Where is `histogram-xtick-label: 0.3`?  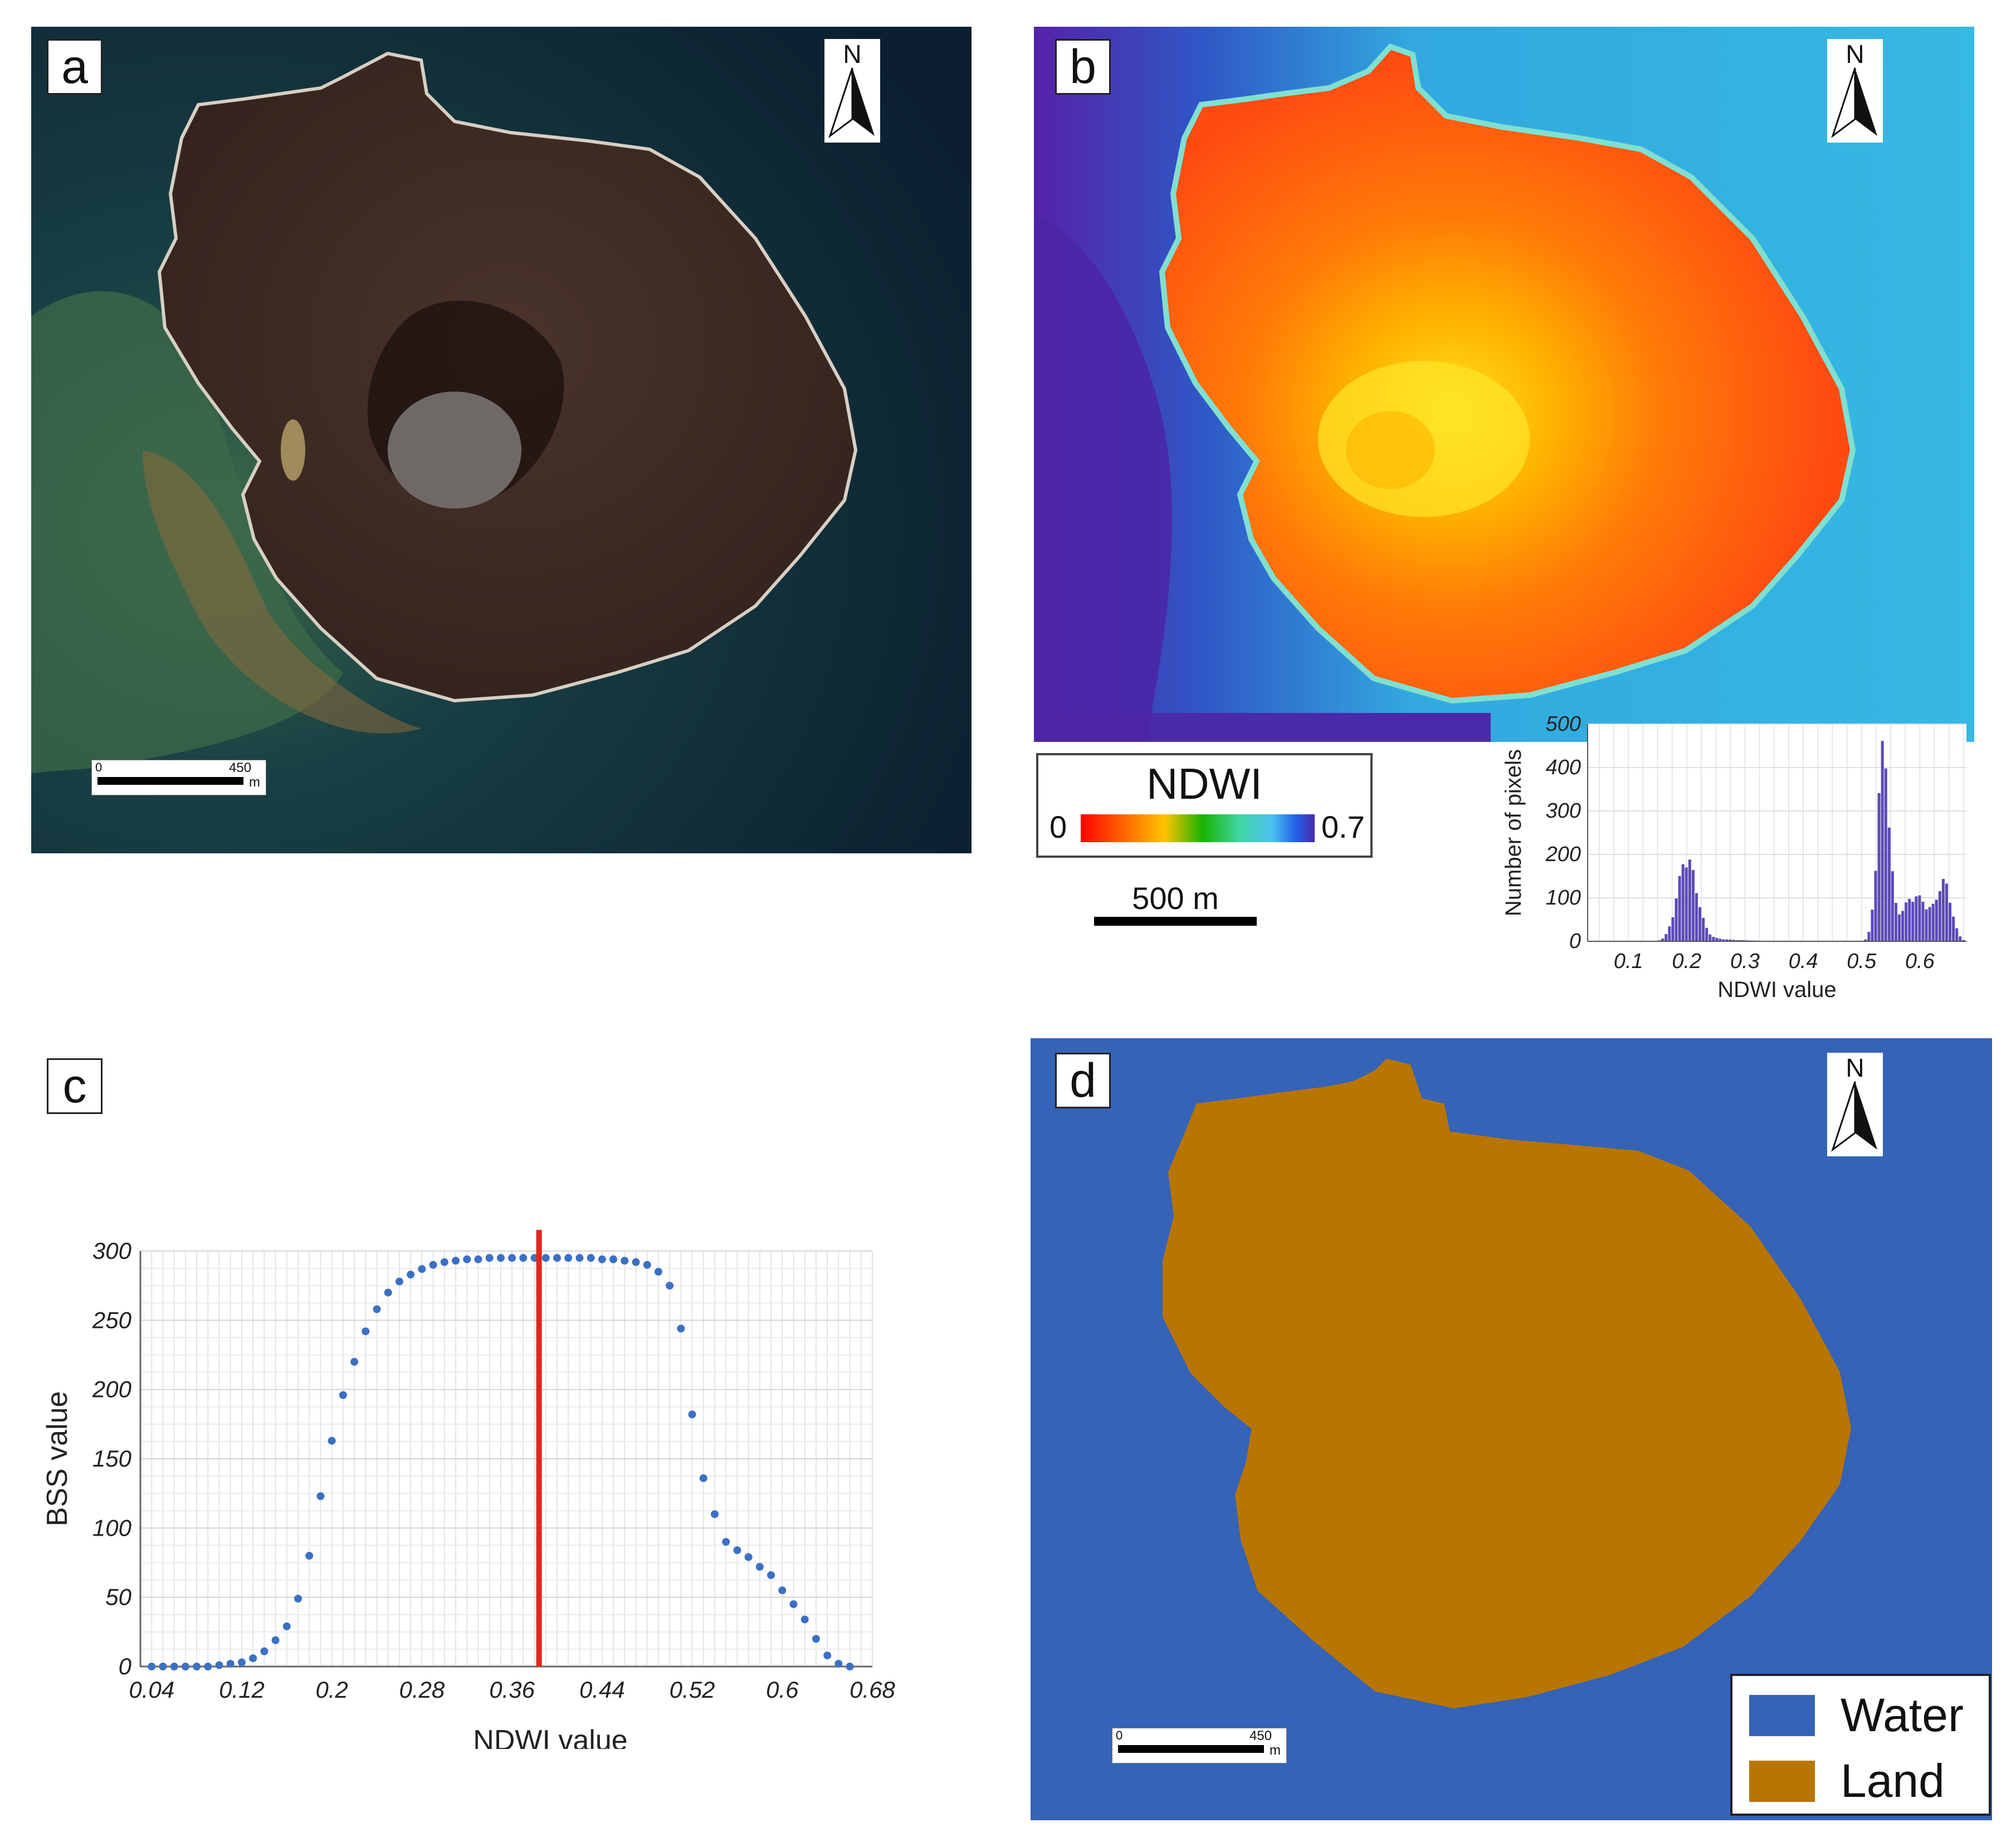 histogram-xtick-label: 0.3 is located at coordinates (1745, 961).